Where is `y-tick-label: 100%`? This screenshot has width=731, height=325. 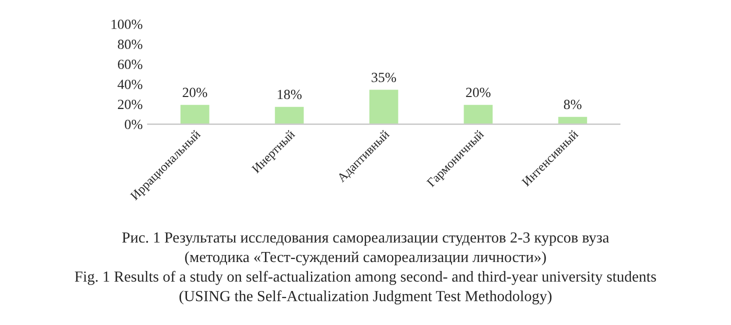 y-tick-label: 100% is located at coordinates (127, 25).